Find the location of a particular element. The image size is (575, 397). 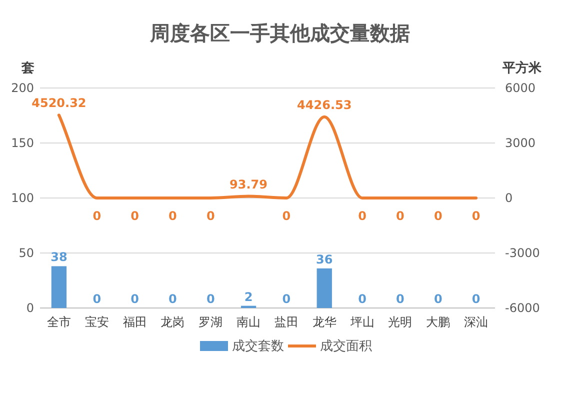

data-label: 4426.53 is located at coordinates (324, 105).